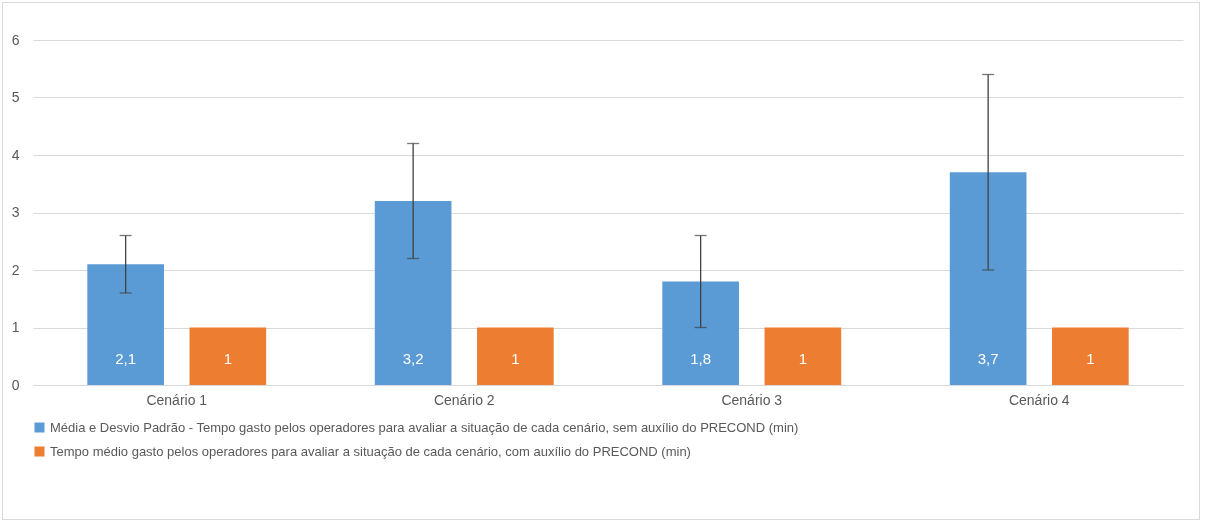 This screenshot has height=526, width=1206. I want to click on y-tick-label: 6, so click(15, 39).